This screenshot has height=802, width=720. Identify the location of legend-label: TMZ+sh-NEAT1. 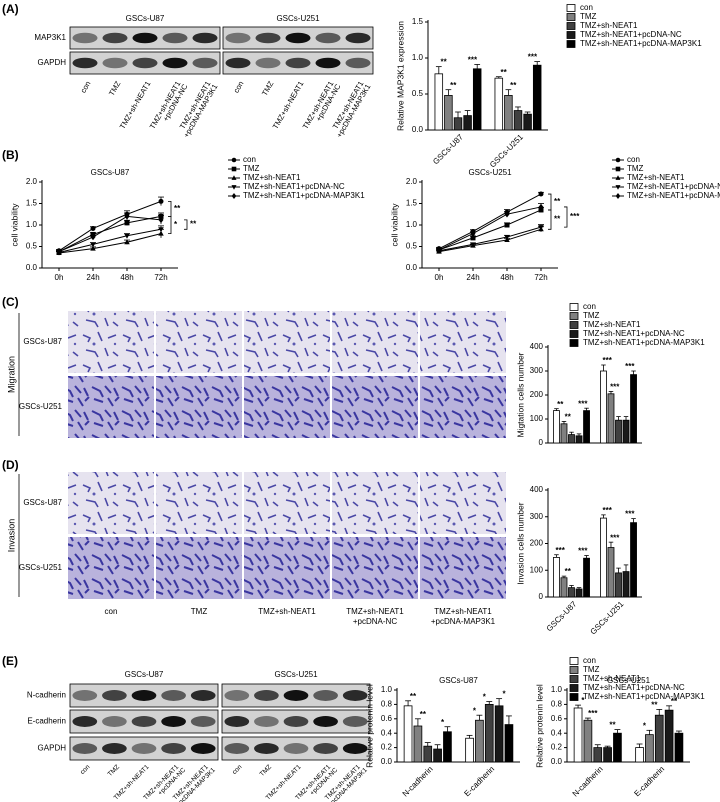
(609, 25).